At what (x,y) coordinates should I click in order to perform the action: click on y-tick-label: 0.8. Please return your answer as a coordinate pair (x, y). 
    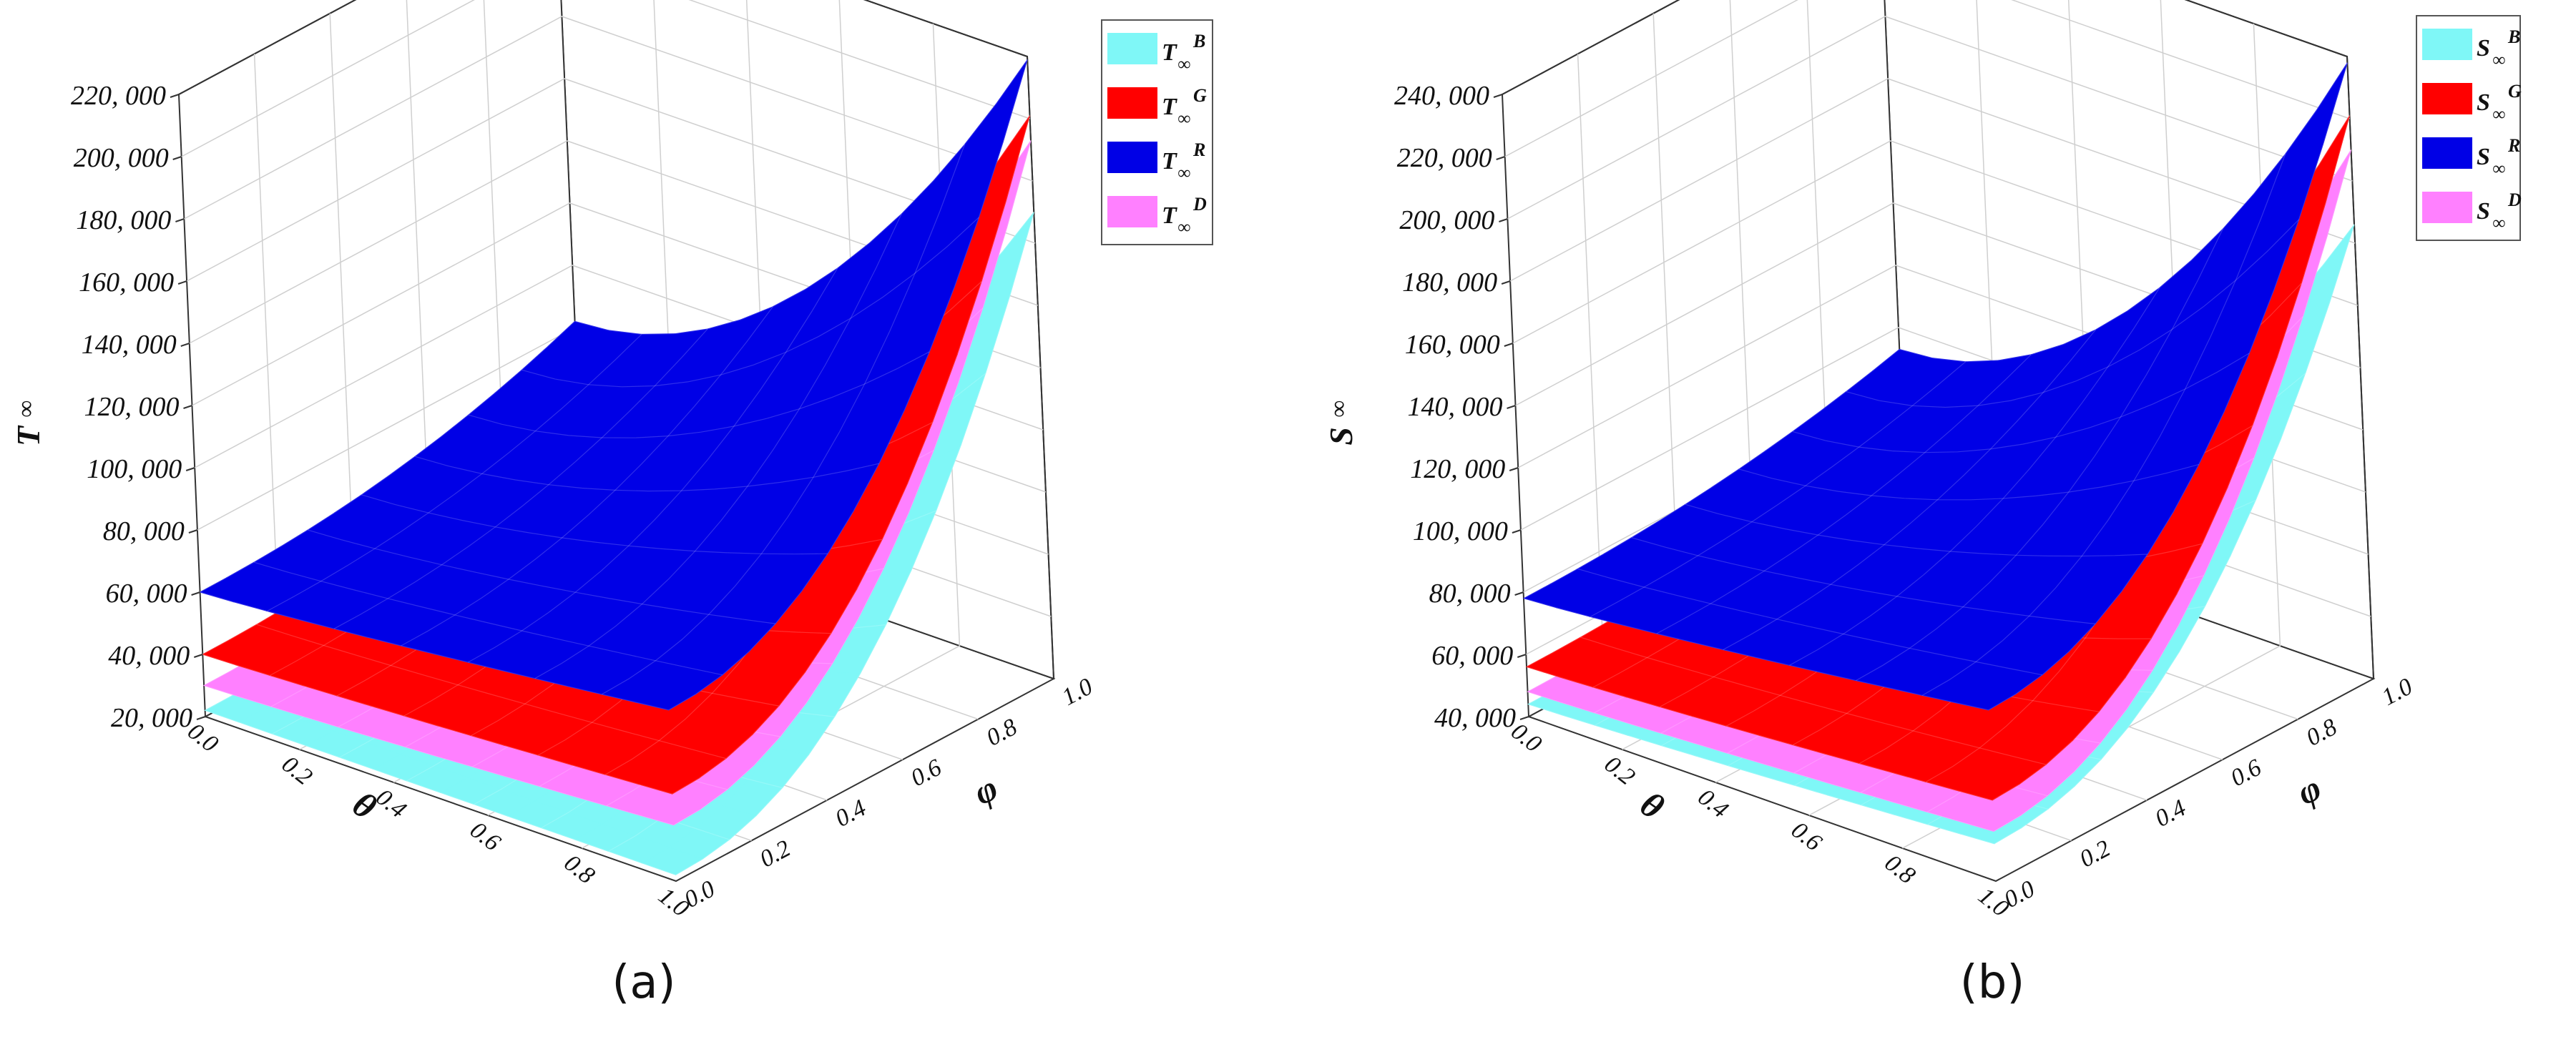
    Looking at the image, I should click on (2321, 733).